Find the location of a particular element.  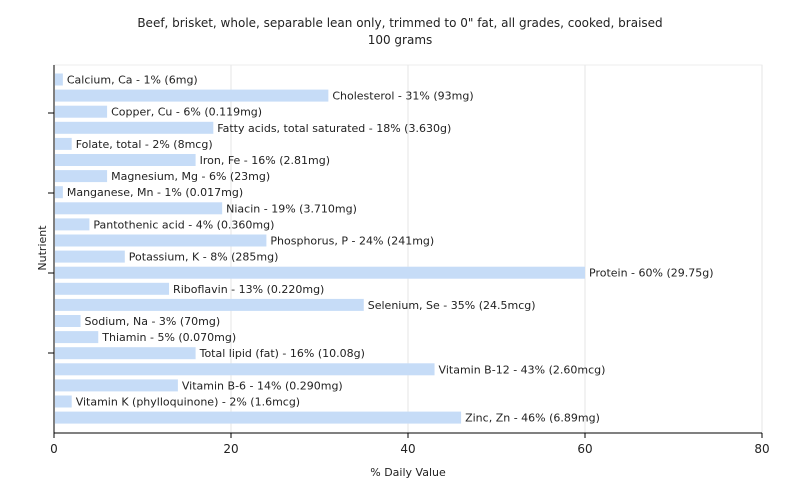

bar-label-11: Potassium, K - 8% (285mg) is located at coordinates (204, 257).